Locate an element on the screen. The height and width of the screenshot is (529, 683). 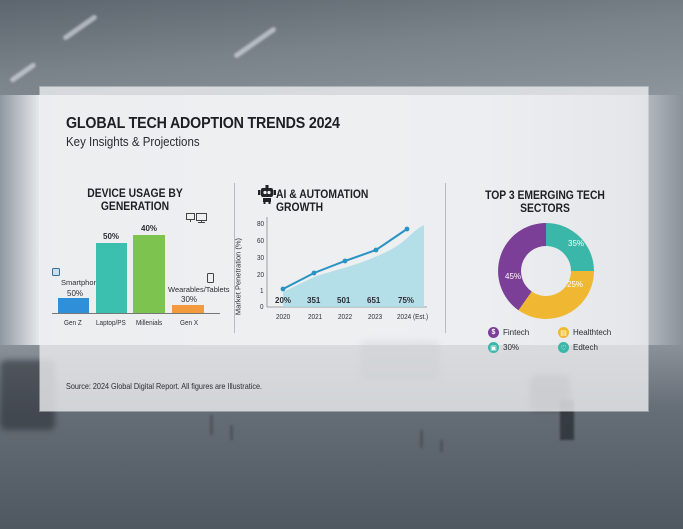
heart-icon: ♡ is located at coordinates (563, 347).